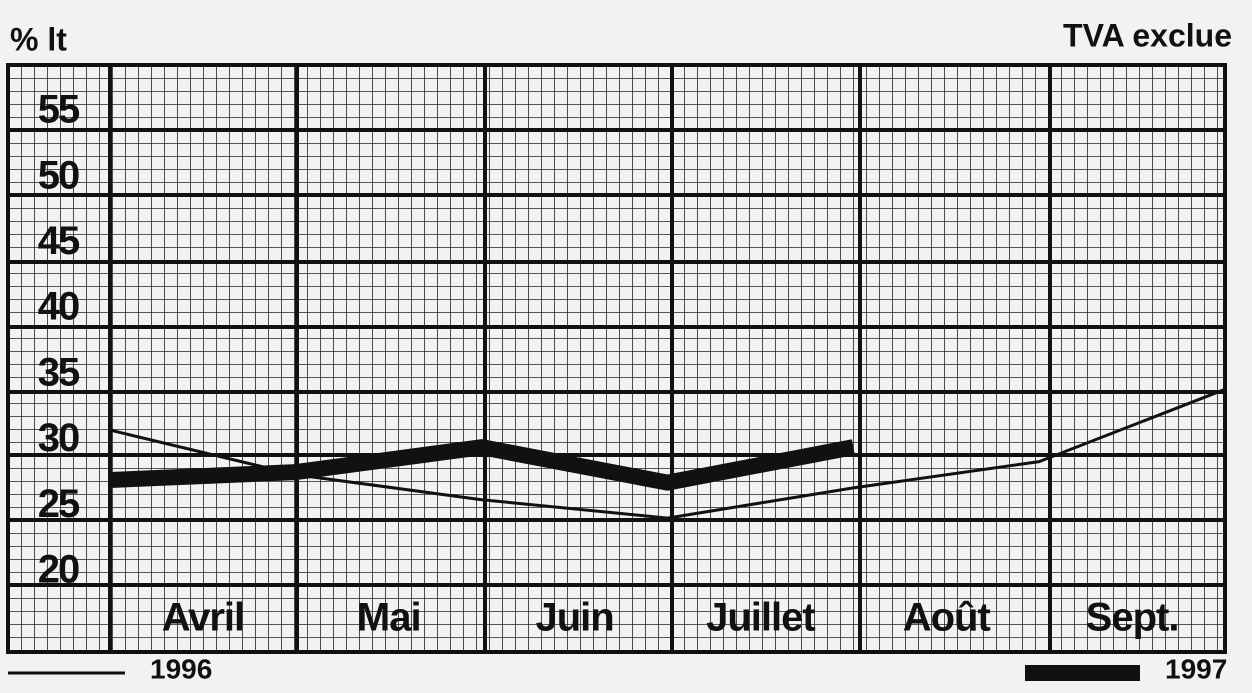  What do you see at coordinates (59, 372) in the screenshot?
I see `y-tick-label: 35` at bounding box center [59, 372].